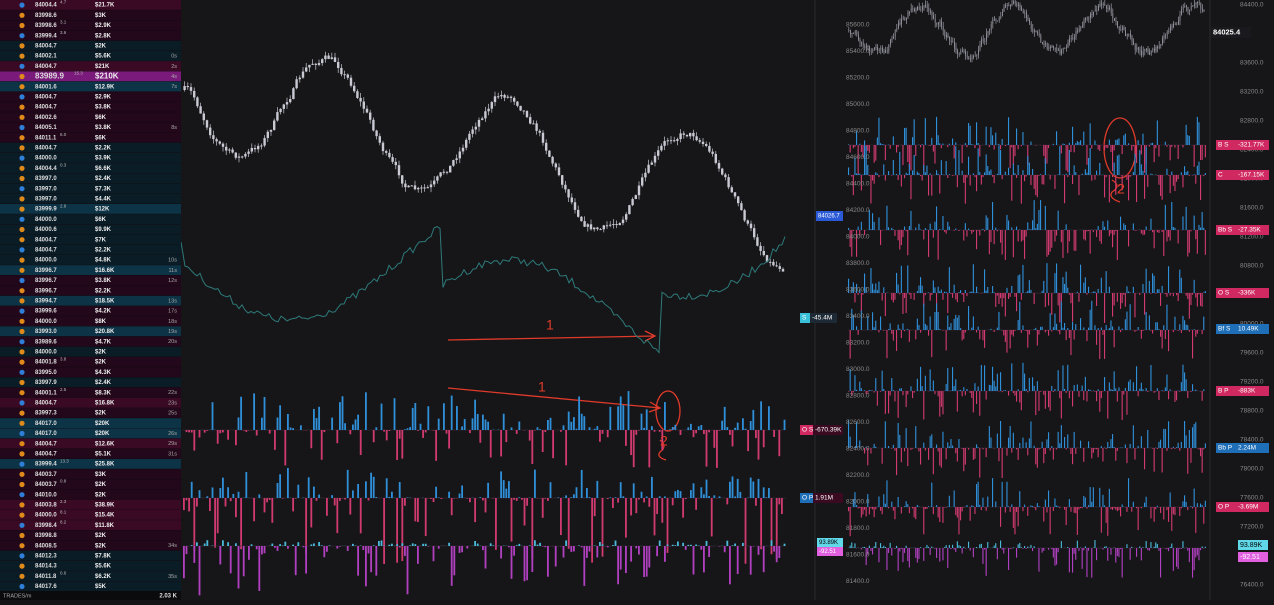  Describe the element at coordinates (64, 460) in the screenshot. I see `trade-change: 13.3` at that location.